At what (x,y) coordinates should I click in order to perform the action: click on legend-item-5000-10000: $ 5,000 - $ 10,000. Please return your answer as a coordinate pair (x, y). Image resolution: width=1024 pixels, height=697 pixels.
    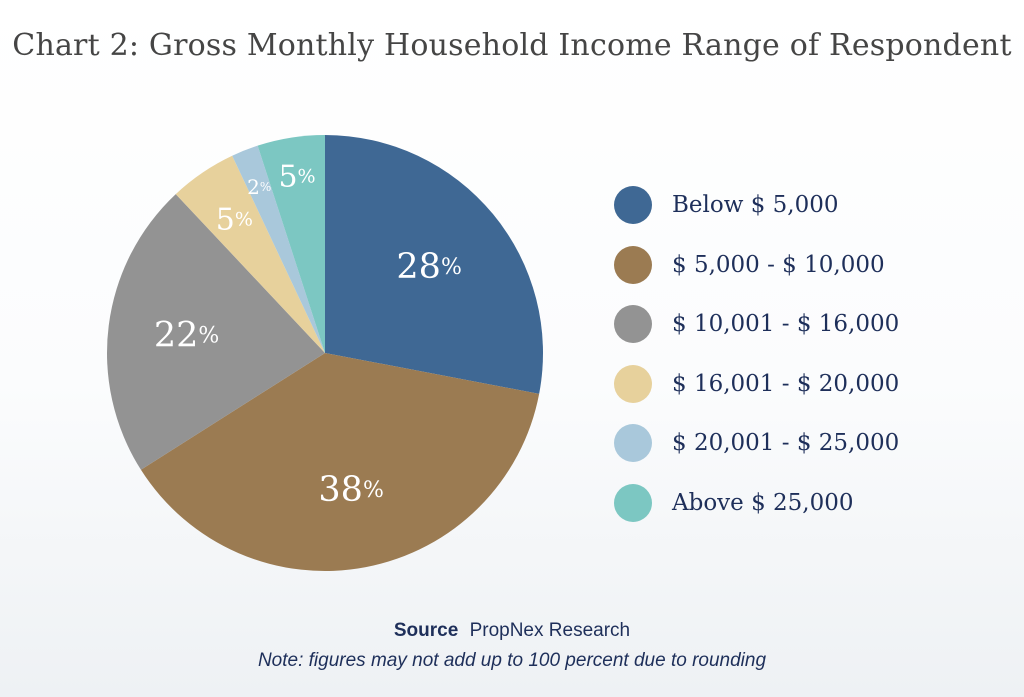
    Looking at the image, I should click on (756, 265).